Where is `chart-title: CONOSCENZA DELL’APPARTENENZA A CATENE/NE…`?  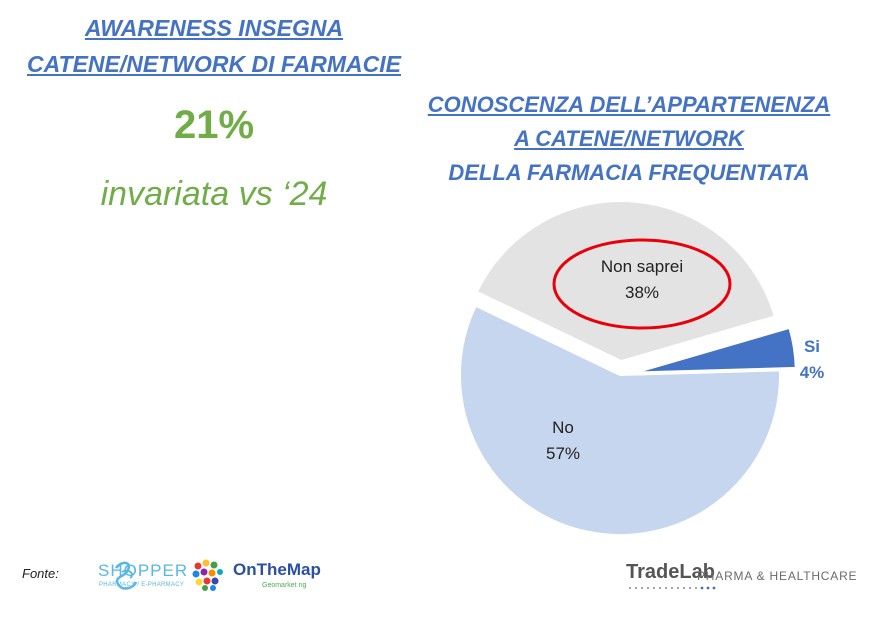
chart-title: CONOSCENZA DELL’APPARTENENZA A CATENE/NE… is located at coordinates (629, 139).